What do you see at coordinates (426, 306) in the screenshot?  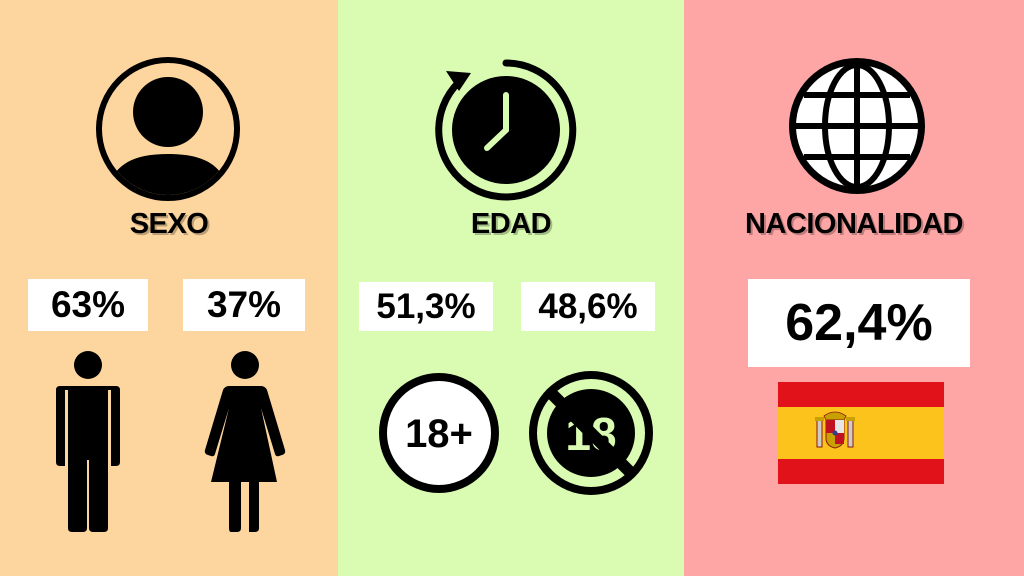 I see `adults-percentage: 51,3%` at bounding box center [426, 306].